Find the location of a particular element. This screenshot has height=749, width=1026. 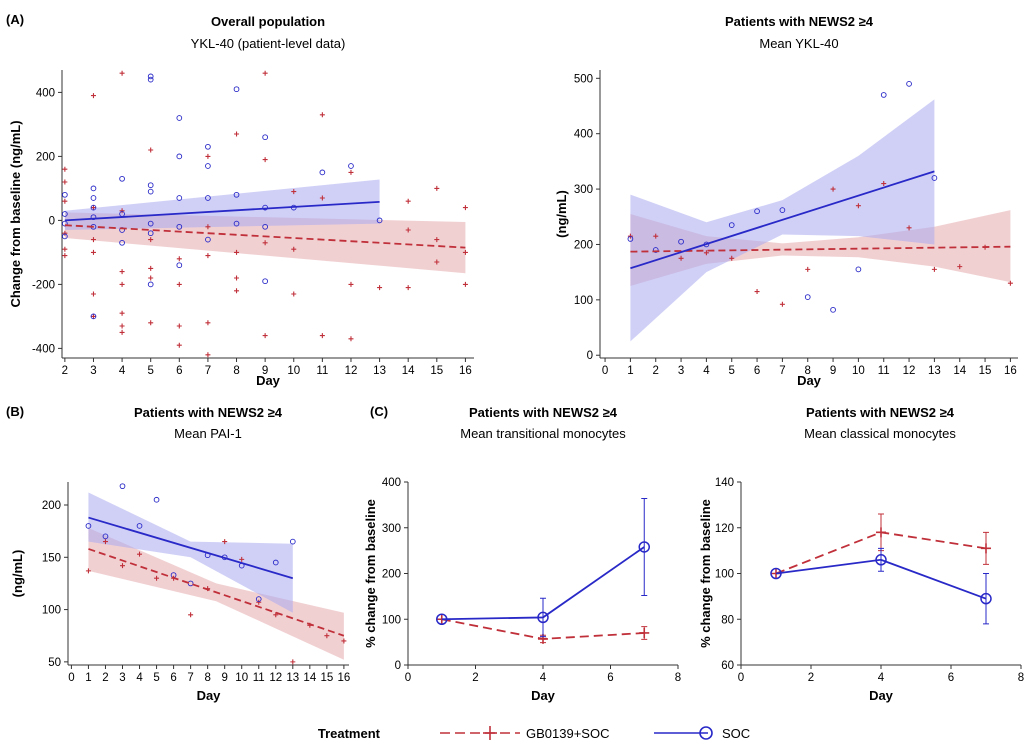

x-tick-label: 11 is located at coordinates (322, 371).